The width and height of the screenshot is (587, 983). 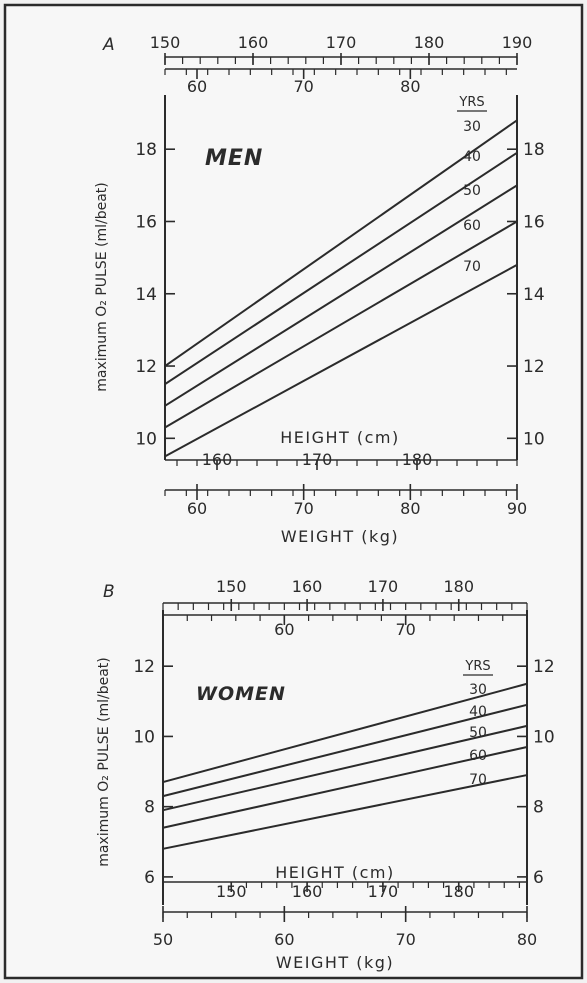 I want to click on left-y-tick-label: 6, so click(x=149, y=878).